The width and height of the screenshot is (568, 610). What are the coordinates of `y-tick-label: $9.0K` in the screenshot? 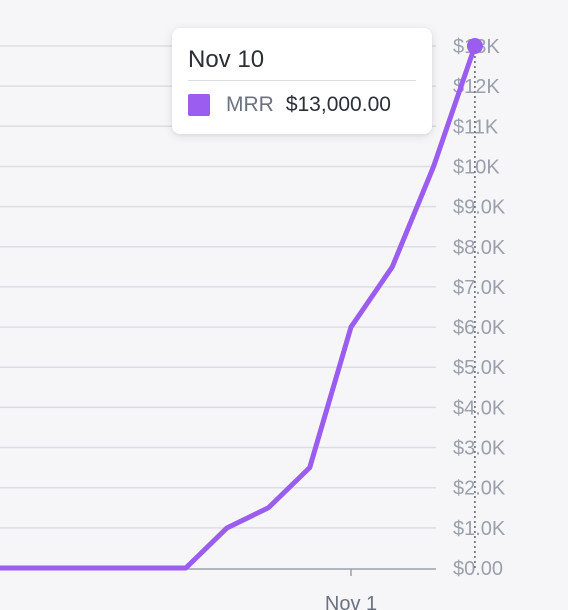 It's located at (479, 208).